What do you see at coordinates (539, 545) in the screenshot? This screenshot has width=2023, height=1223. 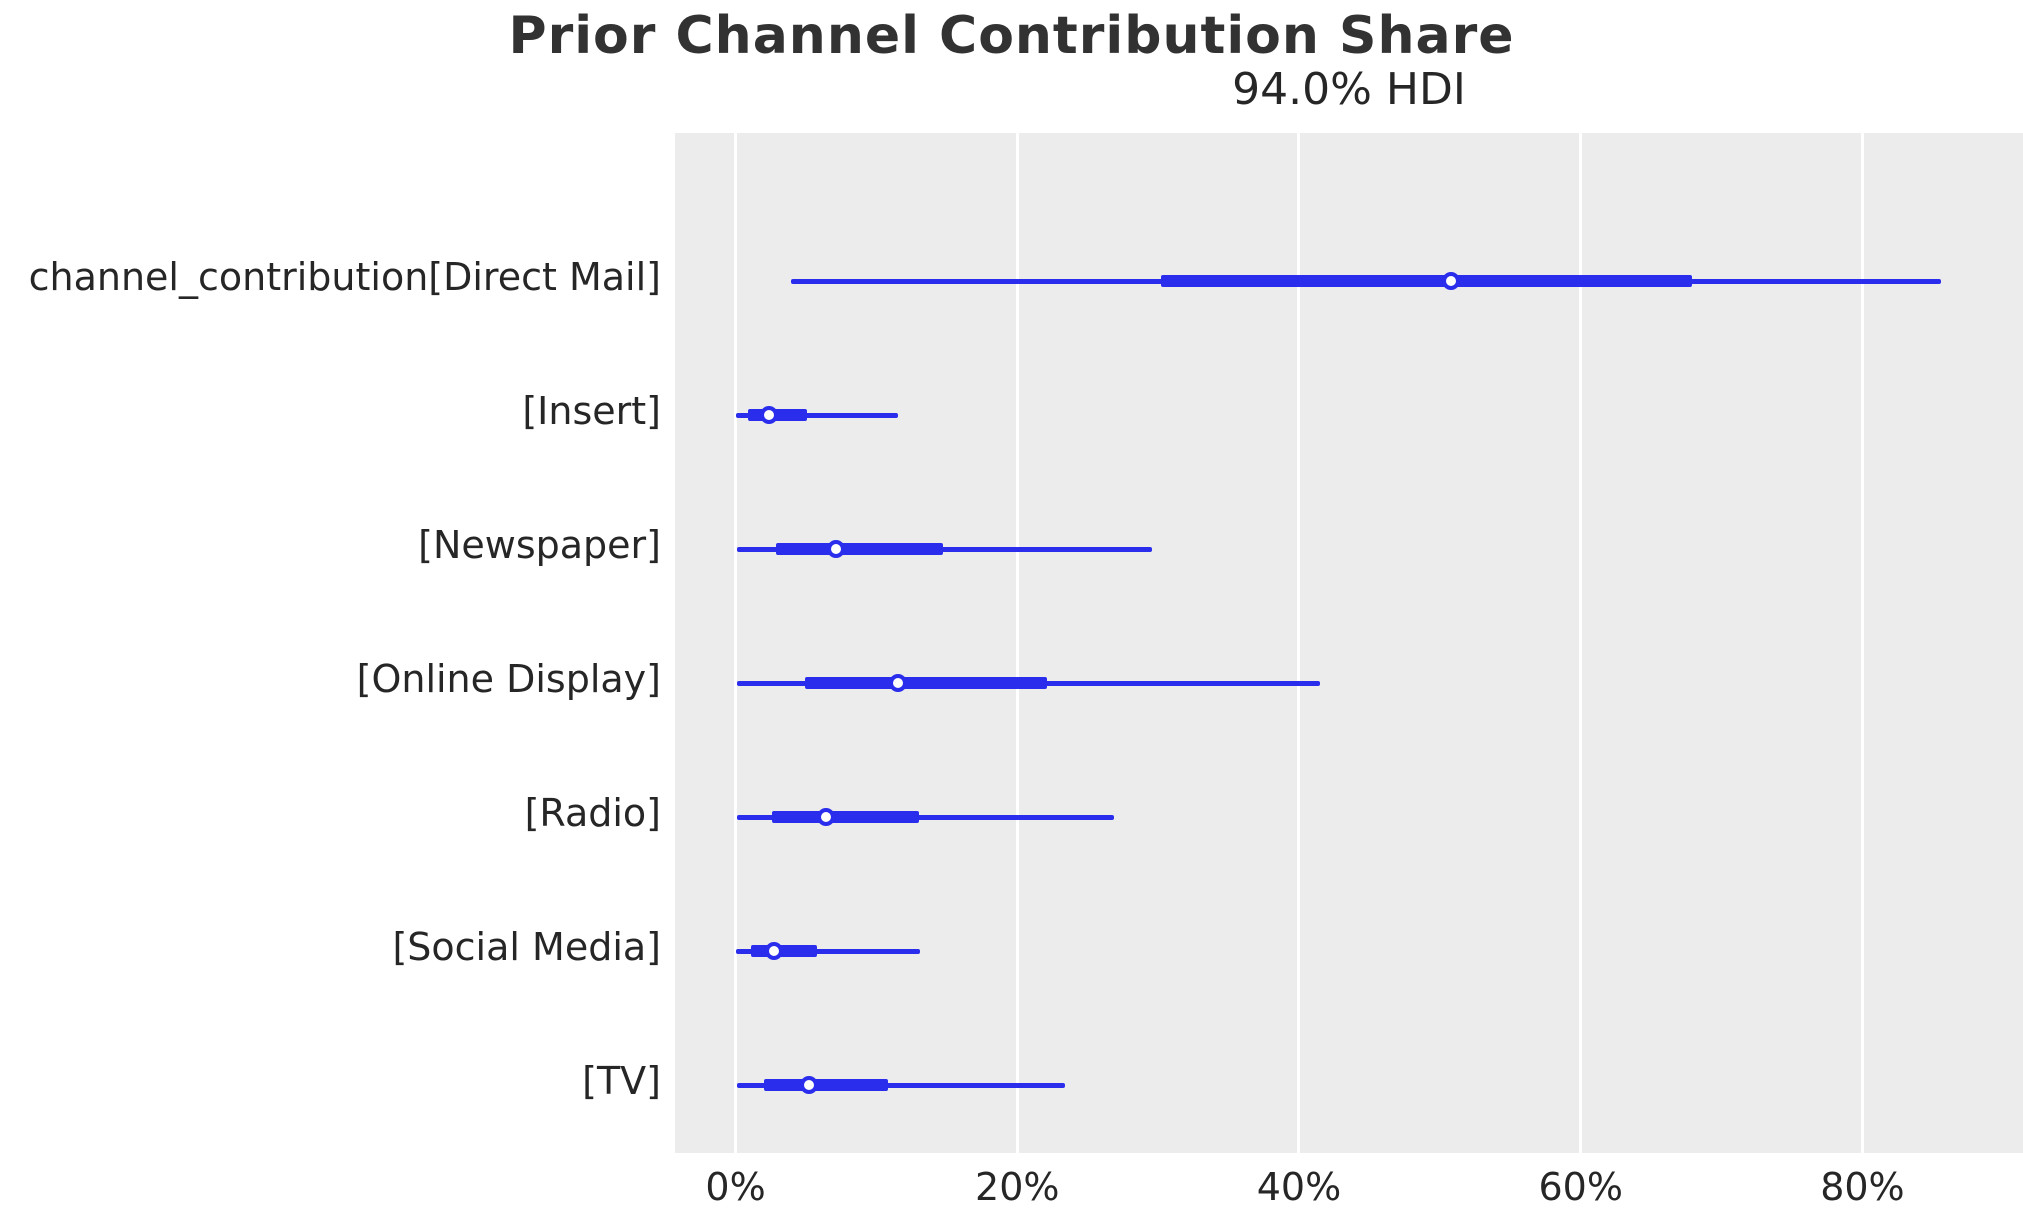 I see `row-label: [Newspaper]` at bounding box center [539, 545].